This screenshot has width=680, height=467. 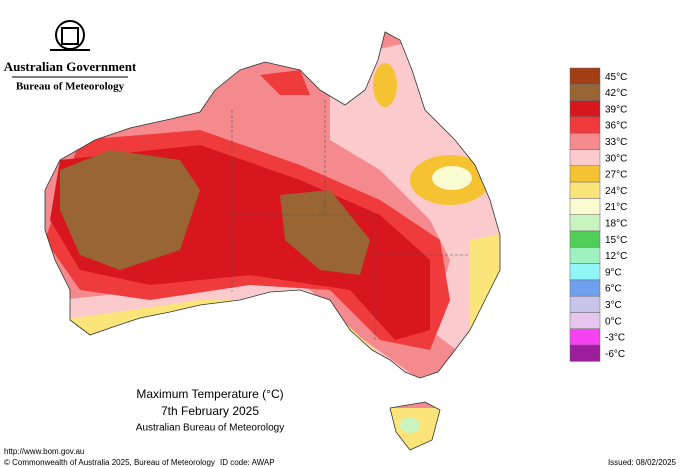 What do you see at coordinates (616, 142) in the screenshot?
I see `legend-label: 33°C` at bounding box center [616, 142].